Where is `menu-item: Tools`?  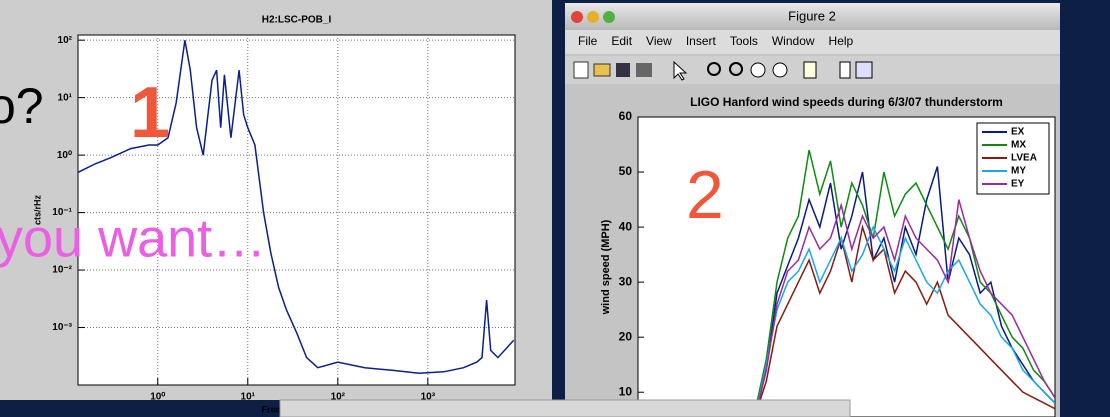 menu-item: Tools is located at coordinates (744, 41).